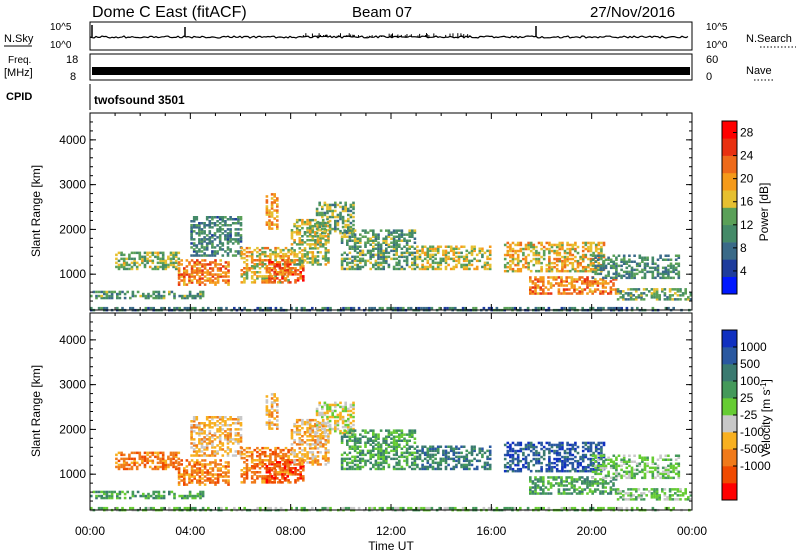  I want to click on colorbar-segment, so click(729, 268).